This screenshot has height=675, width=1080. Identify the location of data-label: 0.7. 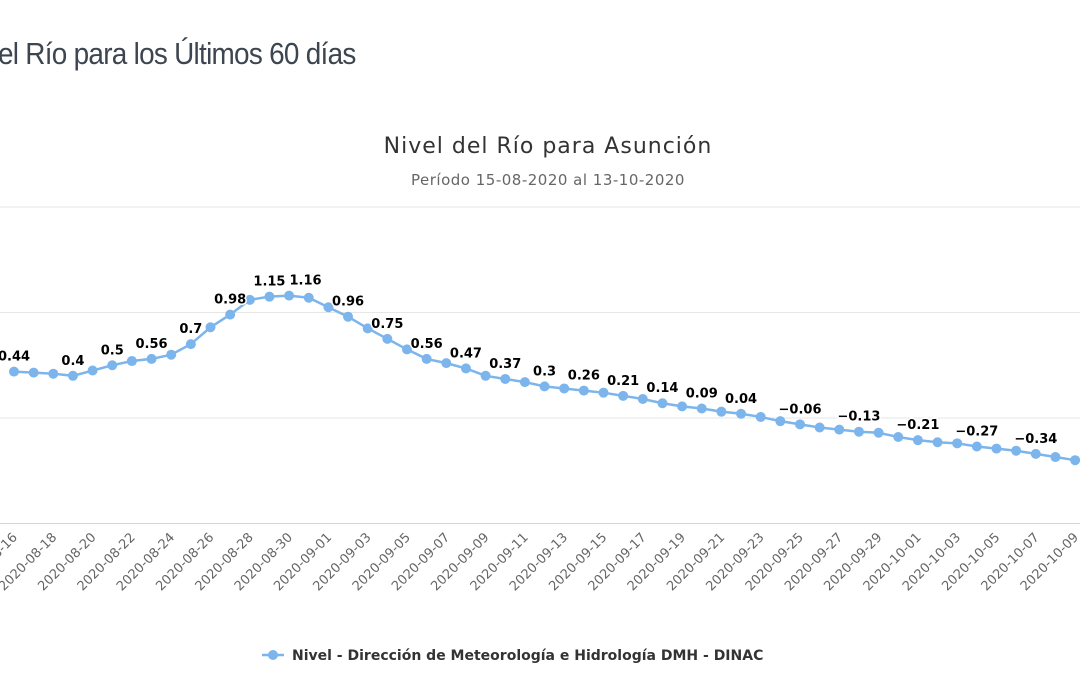
(190, 329).